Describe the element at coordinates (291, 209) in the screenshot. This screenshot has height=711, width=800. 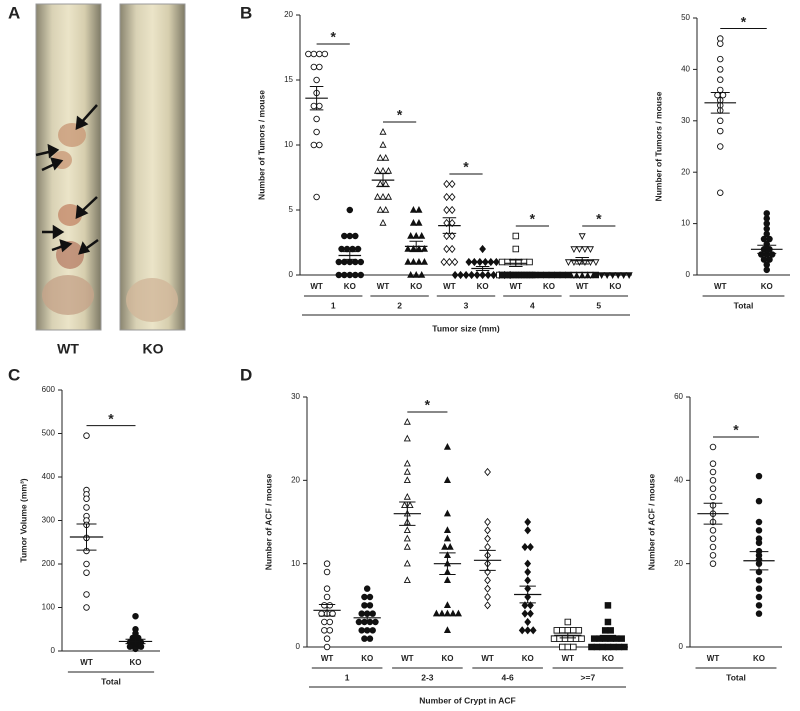
I see `y-tick-label: 5` at that location.